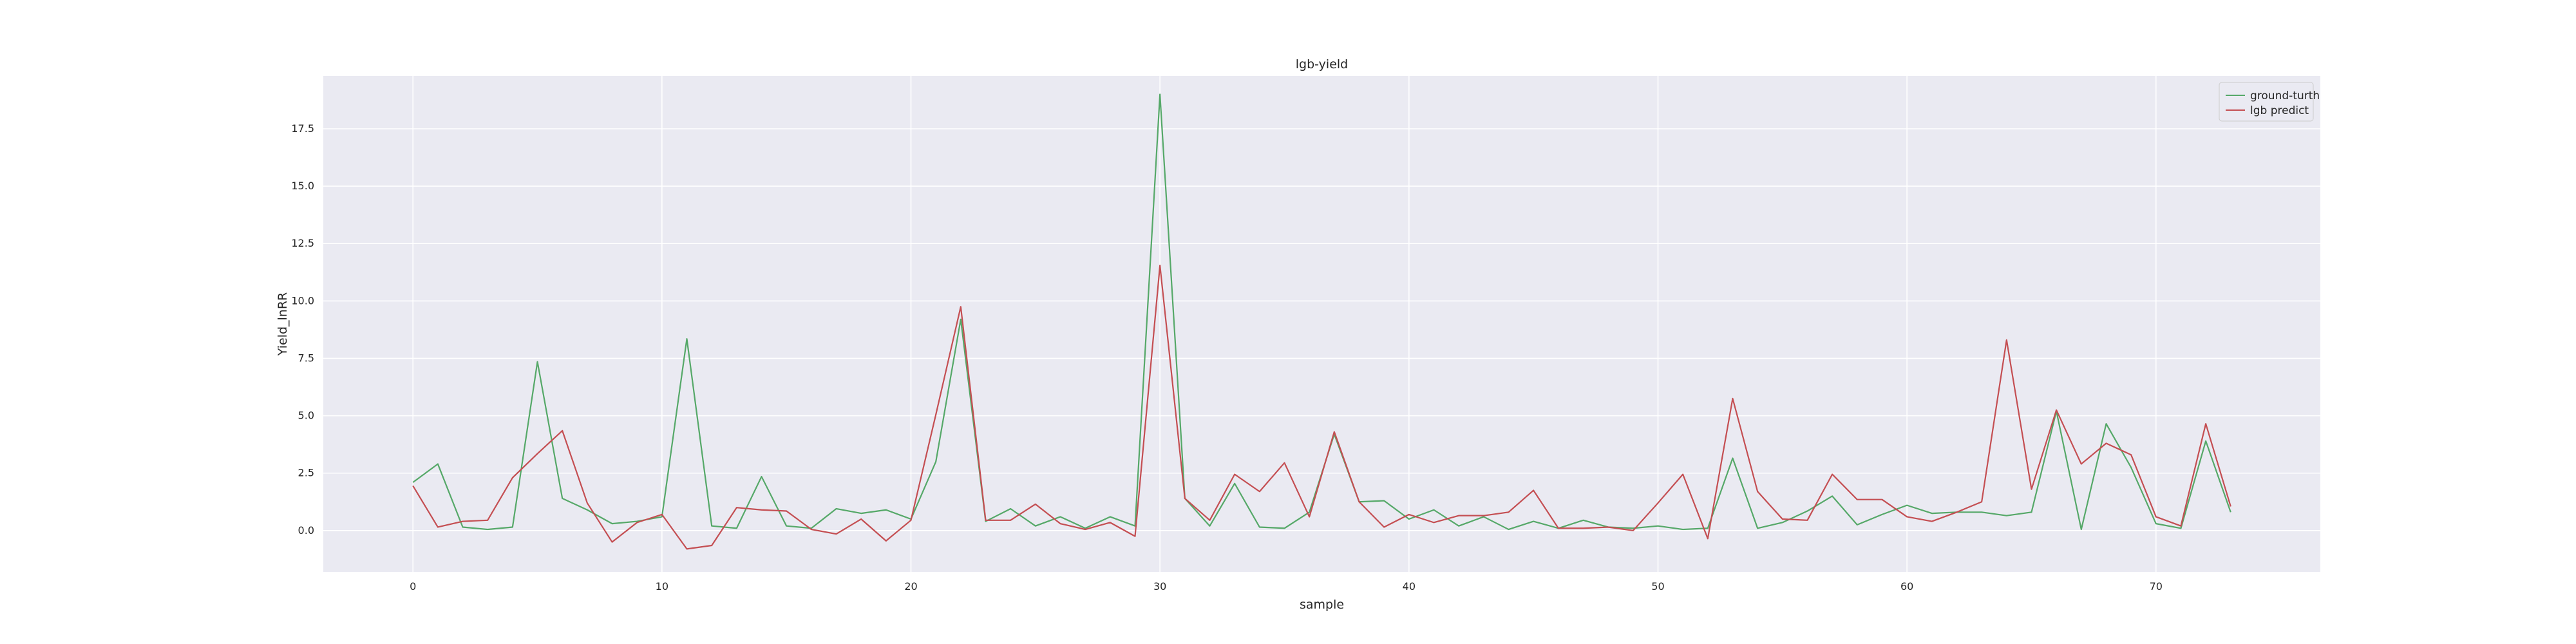  What do you see at coordinates (1287, 586) in the screenshot?
I see `x-axis-ticks: 0 10 20 30 40 50 60 70` at bounding box center [1287, 586].